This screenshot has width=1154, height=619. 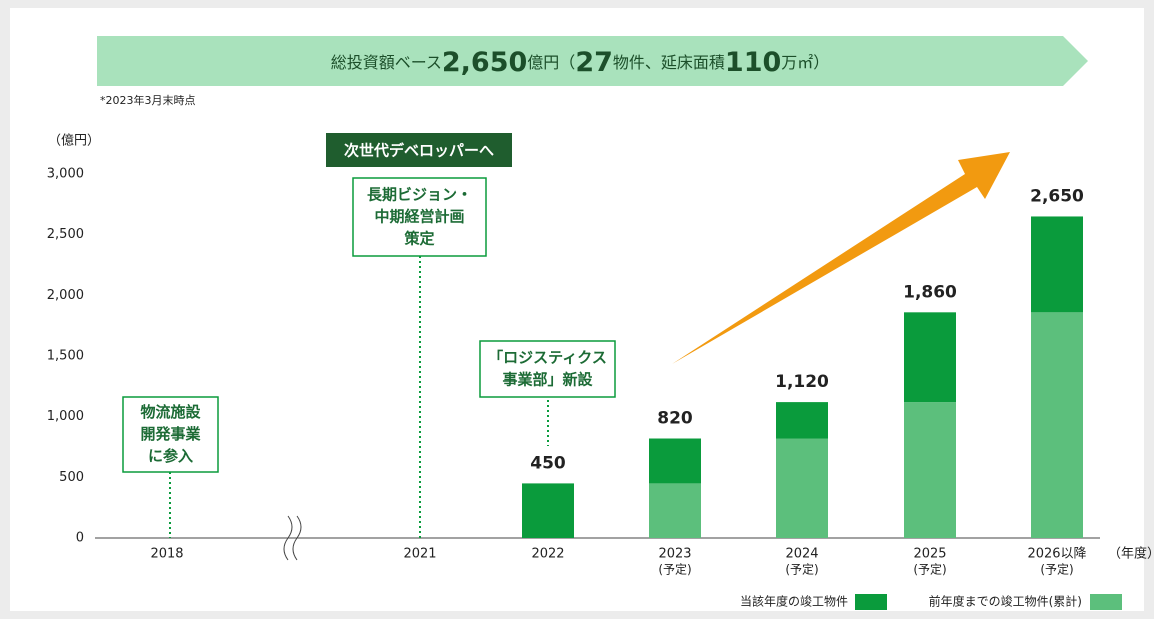 What do you see at coordinates (753, 62) in the screenshot?
I see `banner-part: 110` at bounding box center [753, 62].